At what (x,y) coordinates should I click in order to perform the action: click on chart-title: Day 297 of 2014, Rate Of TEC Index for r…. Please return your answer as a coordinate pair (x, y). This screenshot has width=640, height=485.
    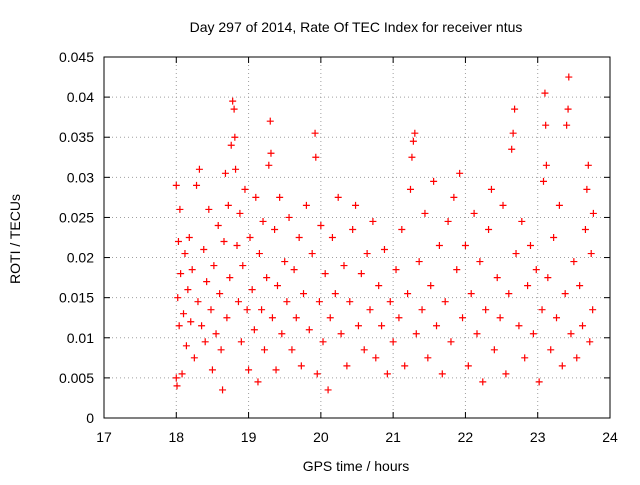
    Looking at the image, I should click on (356, 27).